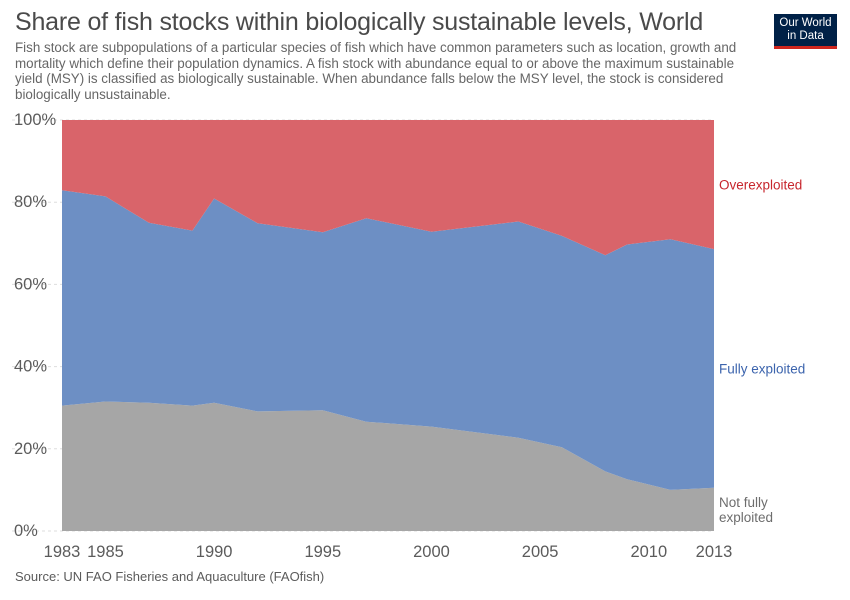  I want to click on logo-line-2: in Data, so click(805, 36).